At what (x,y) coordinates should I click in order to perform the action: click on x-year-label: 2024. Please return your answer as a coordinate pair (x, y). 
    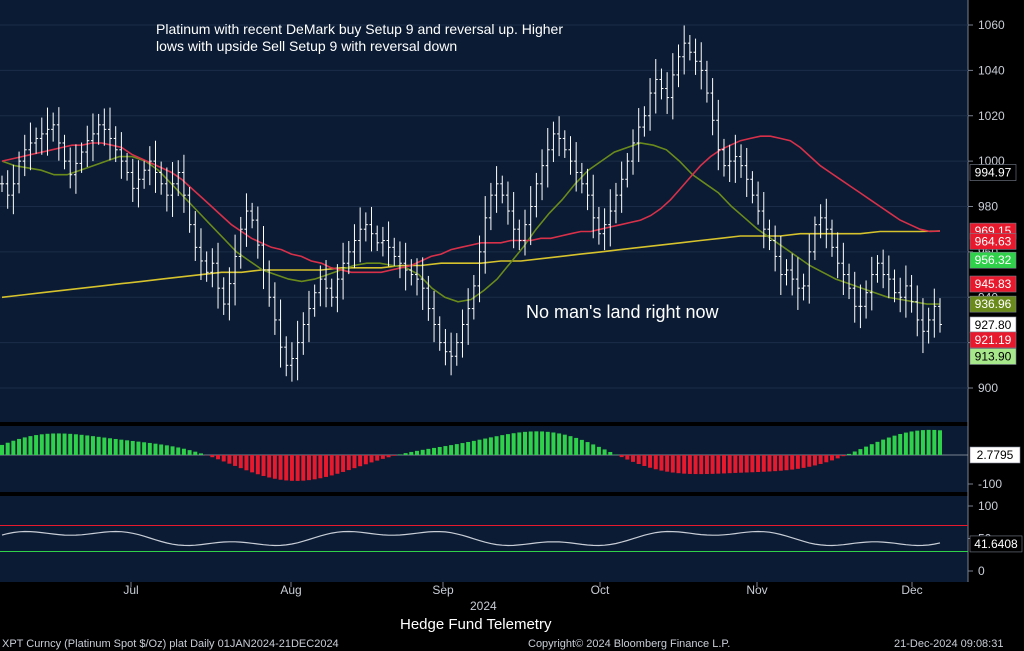
    Looking at the image, I should click on (483, 606).